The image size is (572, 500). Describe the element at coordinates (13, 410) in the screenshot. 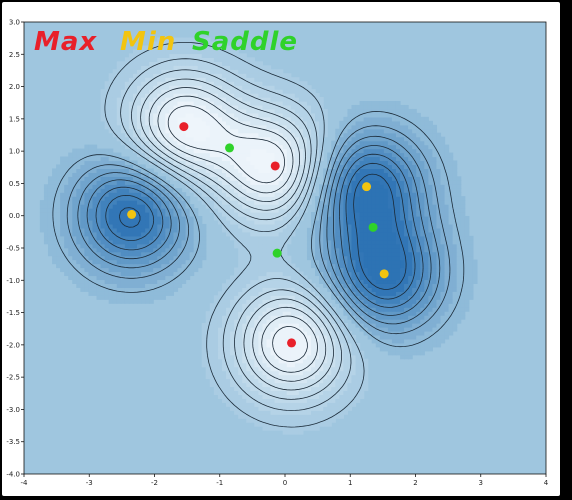

I see `y-tick-label: -3.0` at that location.